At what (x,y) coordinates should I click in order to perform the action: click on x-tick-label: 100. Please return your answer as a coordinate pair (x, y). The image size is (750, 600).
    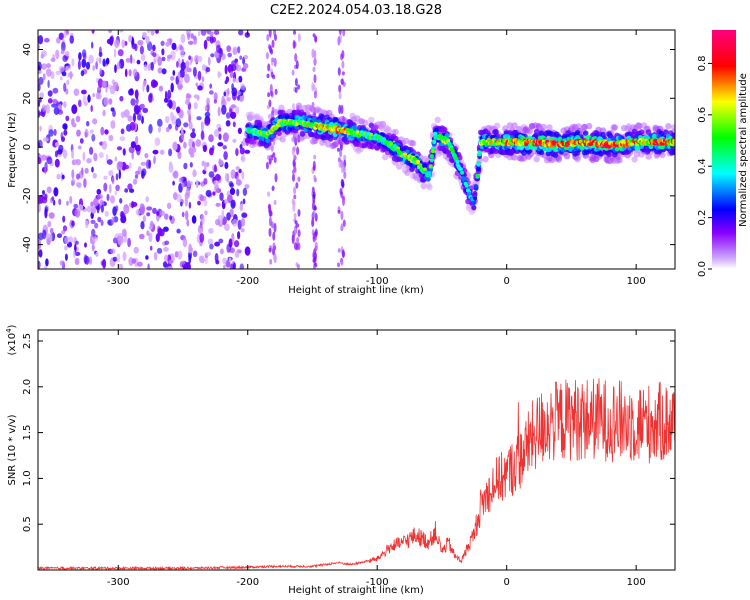
    Looking at the image, I should click on (636, 281).